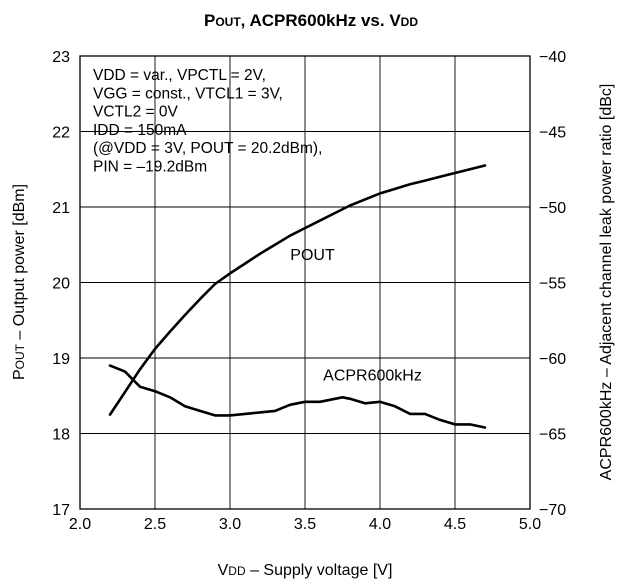 The height and width of the screenshot is (587, 621). Describe the element at coordinates (61, 208) in the screenshot. I see `y-left-tick-label: 21` at that location.